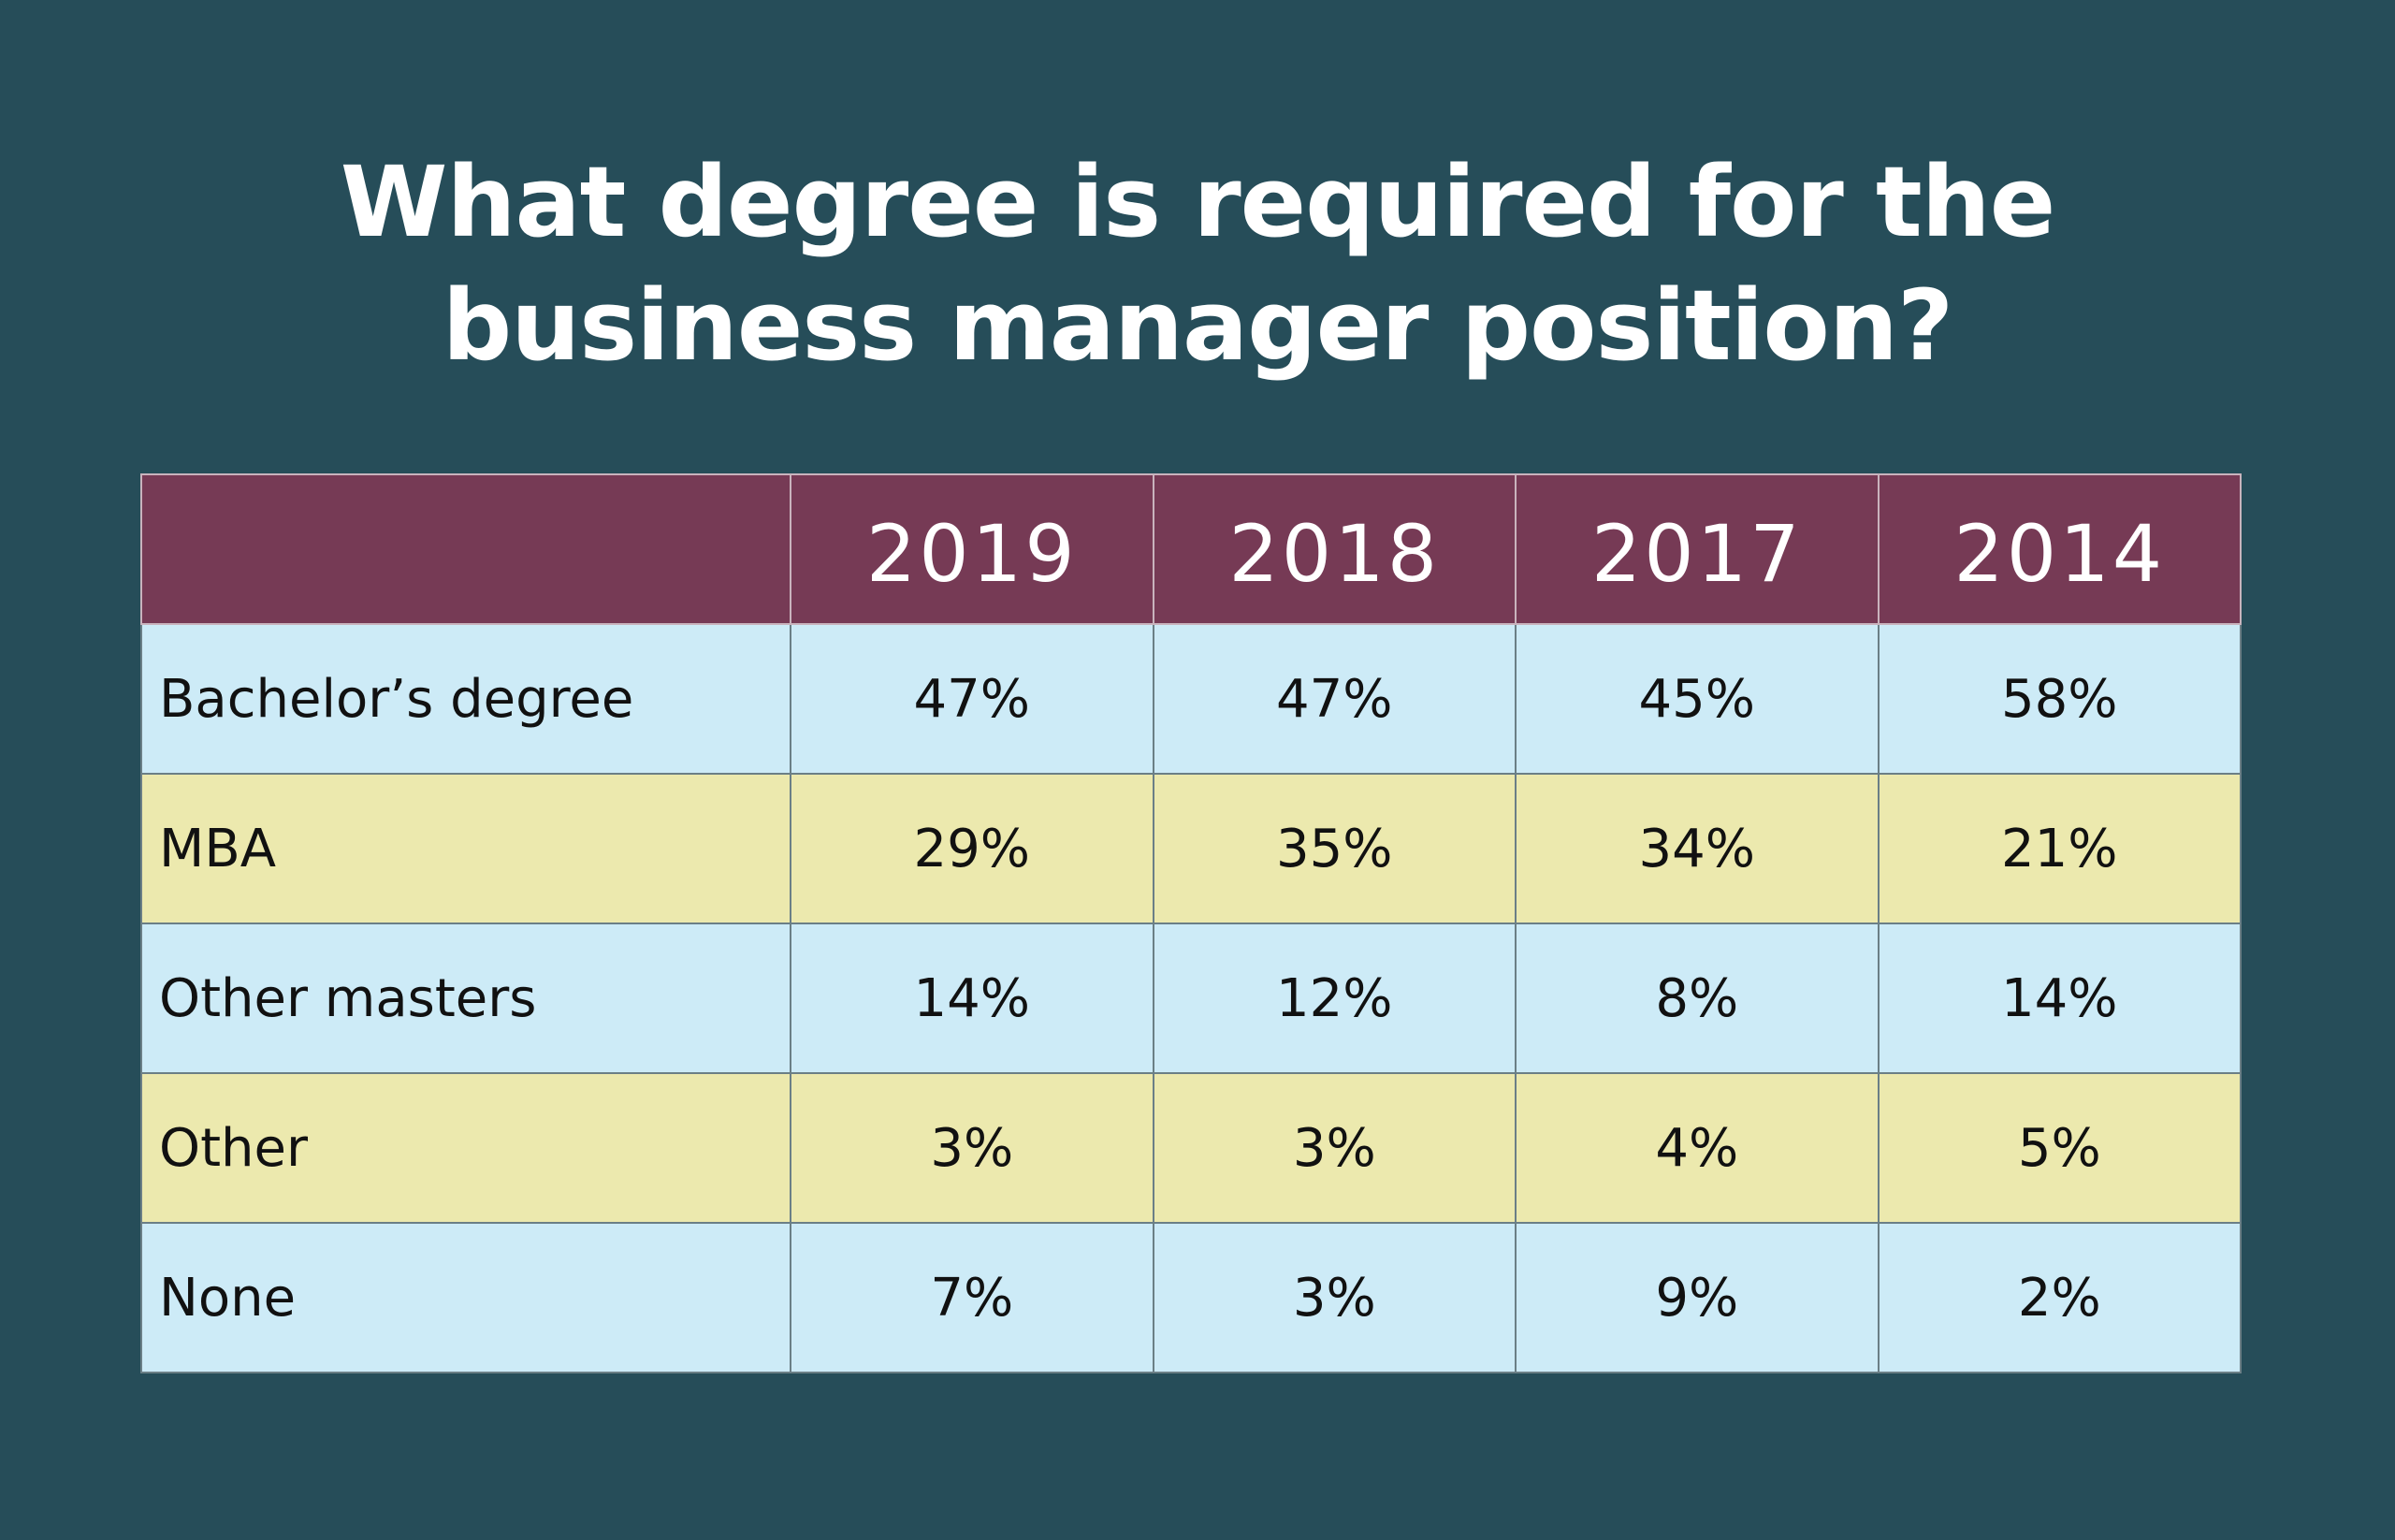  Describe the element at coordinates (465, 849) in the screenshot. I see `row-label: MBA` at that location.